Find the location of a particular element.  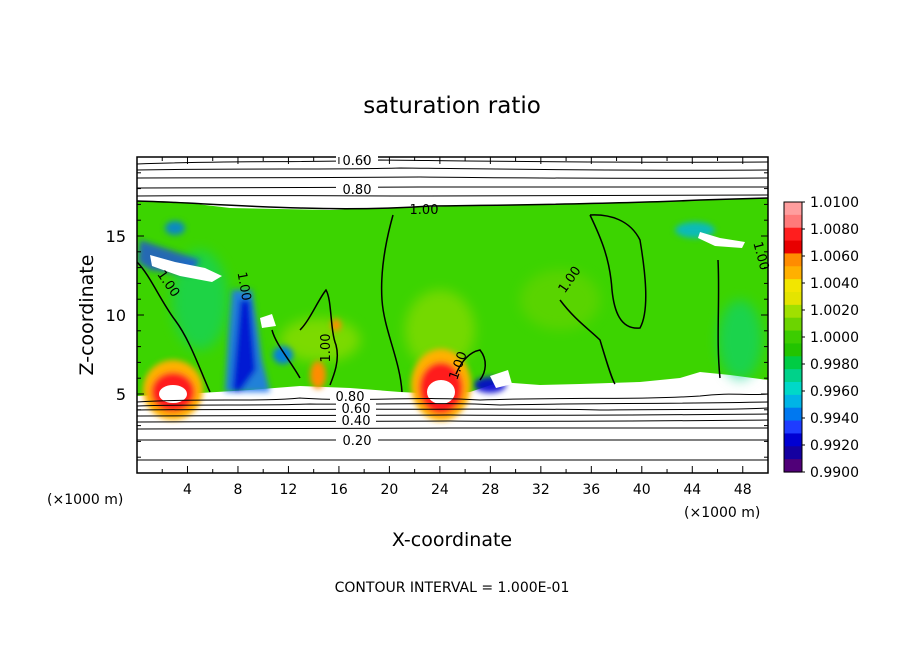

colorbar-label: 1.0080 is located at coordinates (834, 230).